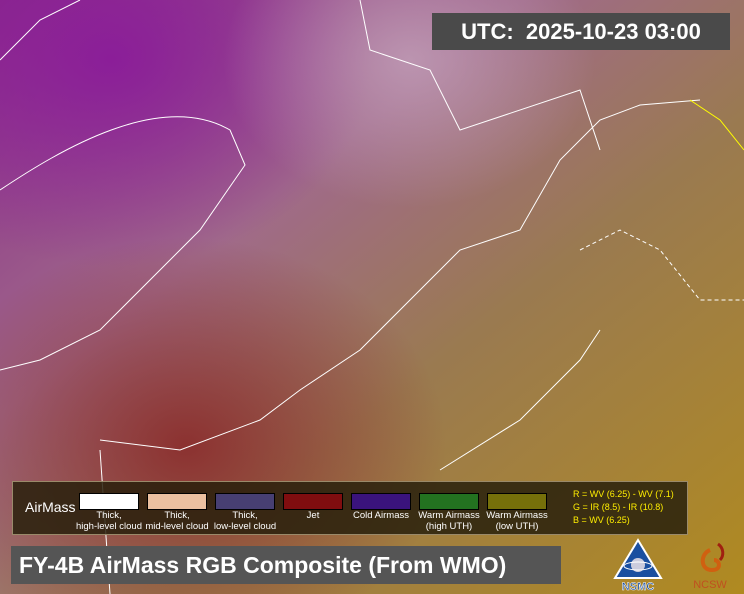 The image size is (744, 594). What do you see at coordinates (710, 566) in the screenshot?
I see `ncsw-logo: NCSW` at bounding box center [710, 566].